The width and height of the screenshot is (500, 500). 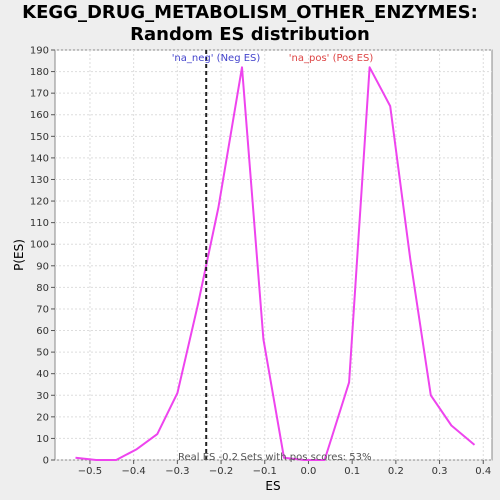 What do you see at coordinates (42, 396) in the screenshot?
I see `y-tick-label: 30` at bounding box center [42, 396].